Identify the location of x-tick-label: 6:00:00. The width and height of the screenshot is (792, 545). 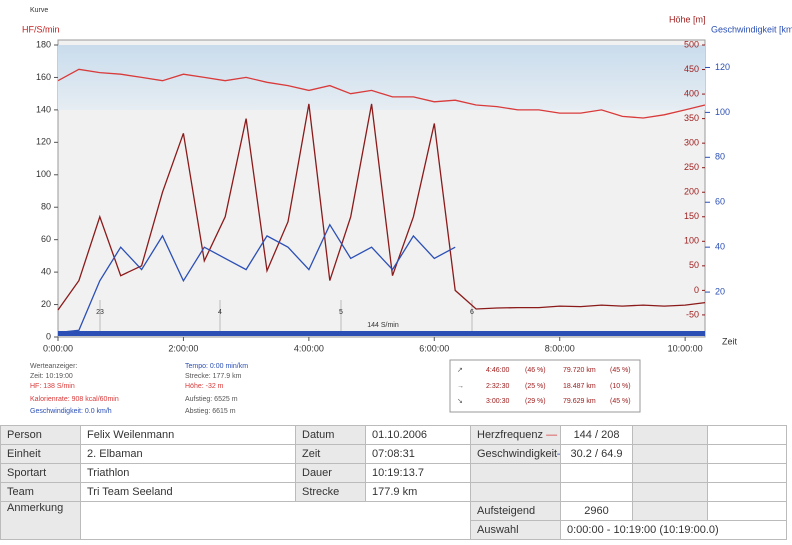
(434, 348).